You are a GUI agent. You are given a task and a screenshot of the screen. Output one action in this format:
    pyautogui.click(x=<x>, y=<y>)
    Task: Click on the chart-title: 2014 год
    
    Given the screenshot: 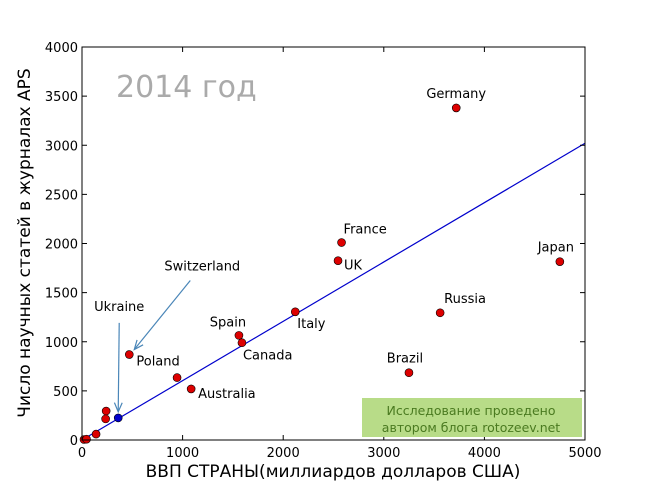 What is the action you would take?
    pyautogui.click(x=186, y=87)
    